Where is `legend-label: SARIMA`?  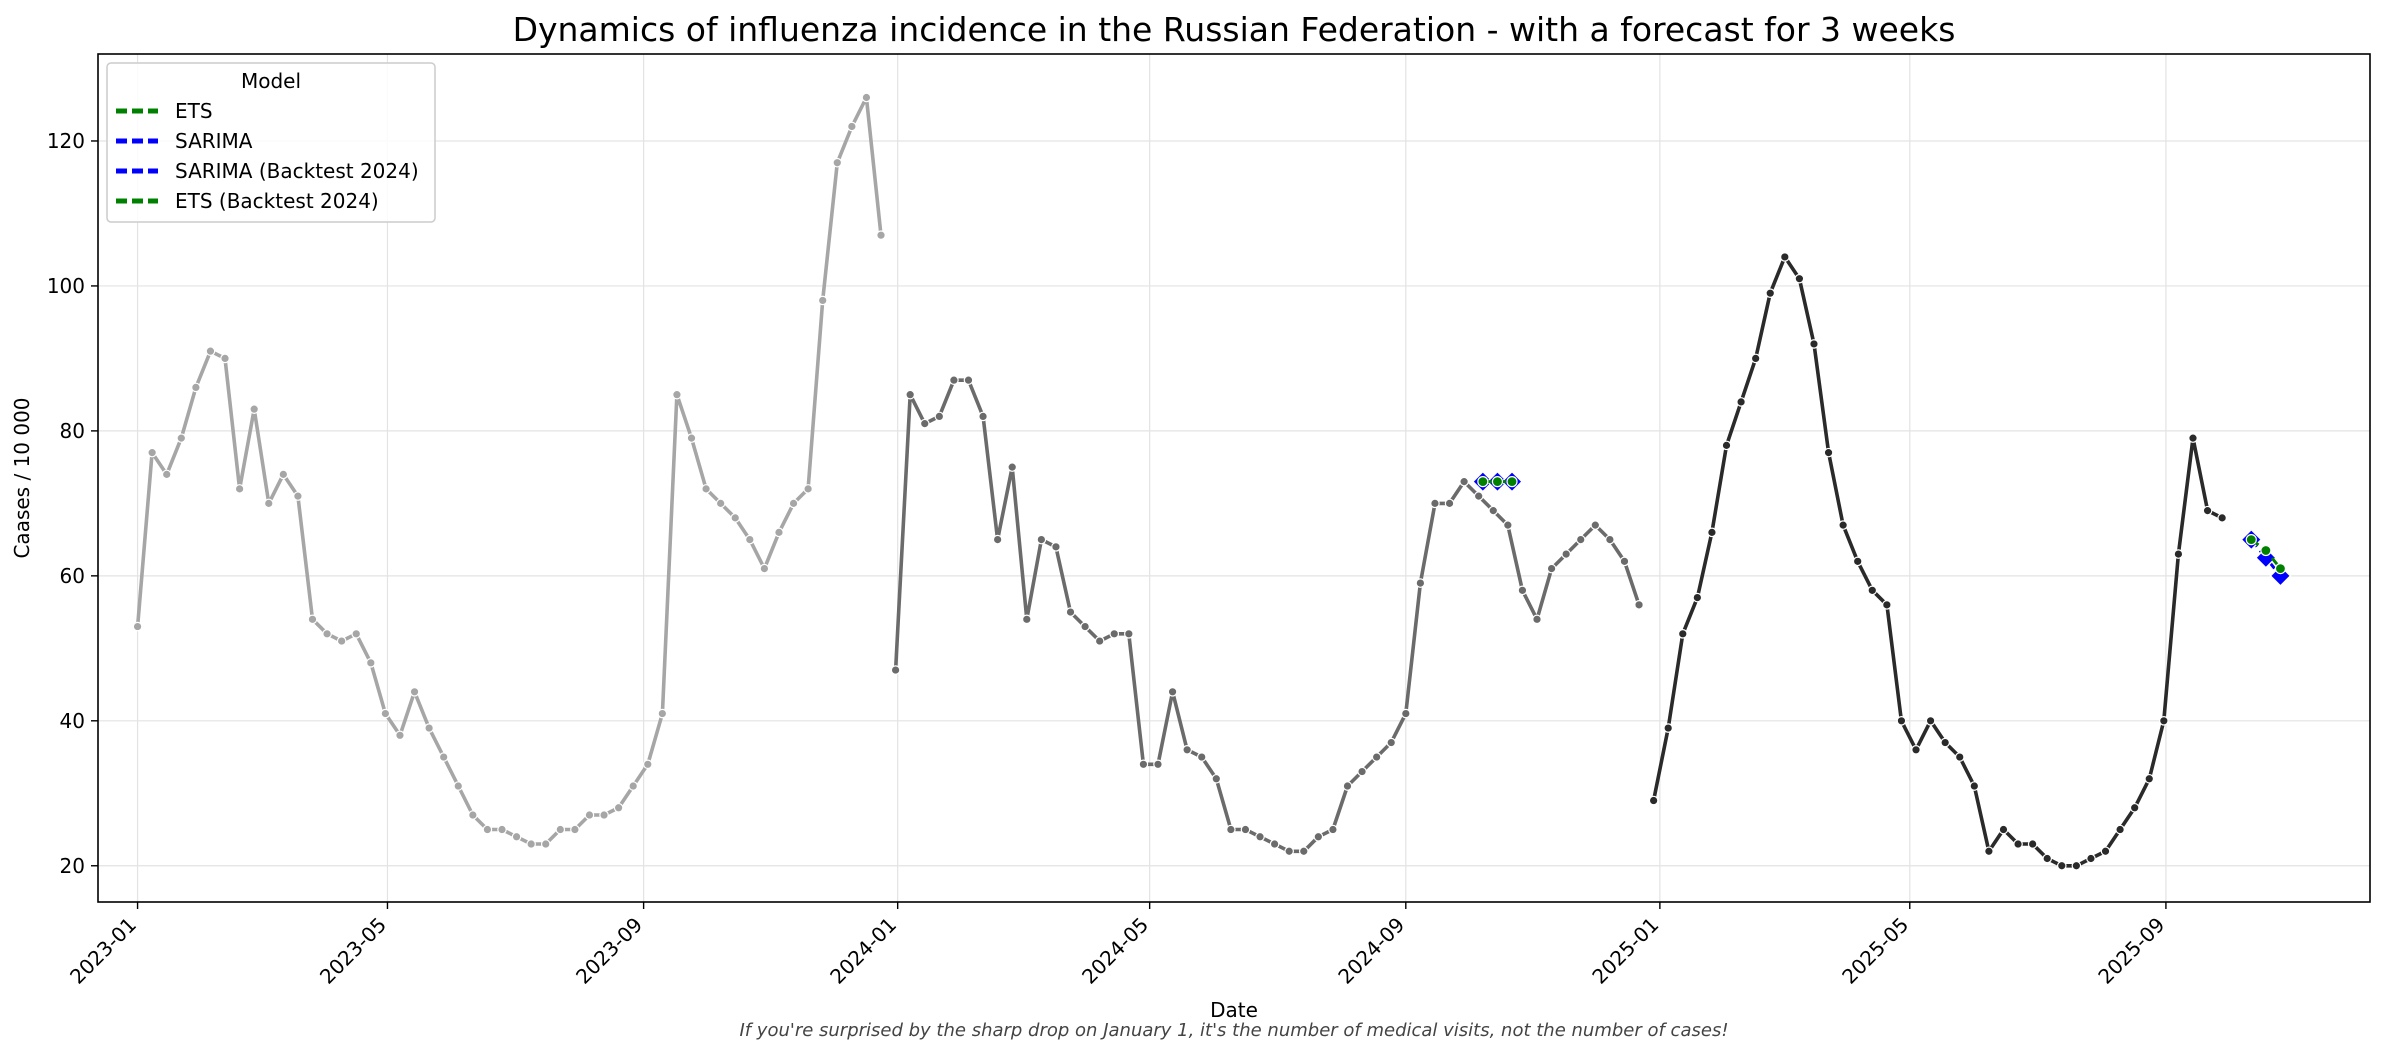
legend-label: SARIMA is located at coordinates (214, 141).